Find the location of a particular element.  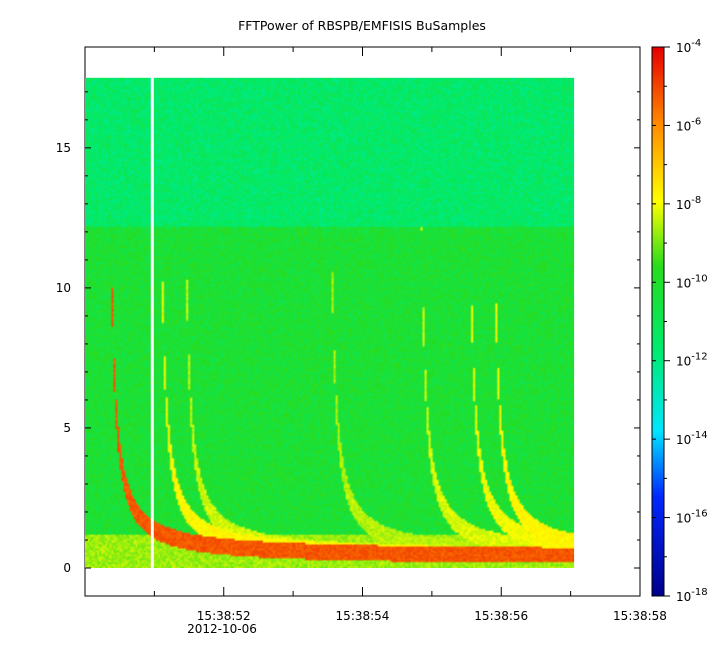

colorbar-tick-label: 10⁻⁶ is located at coordinates (688, 124).